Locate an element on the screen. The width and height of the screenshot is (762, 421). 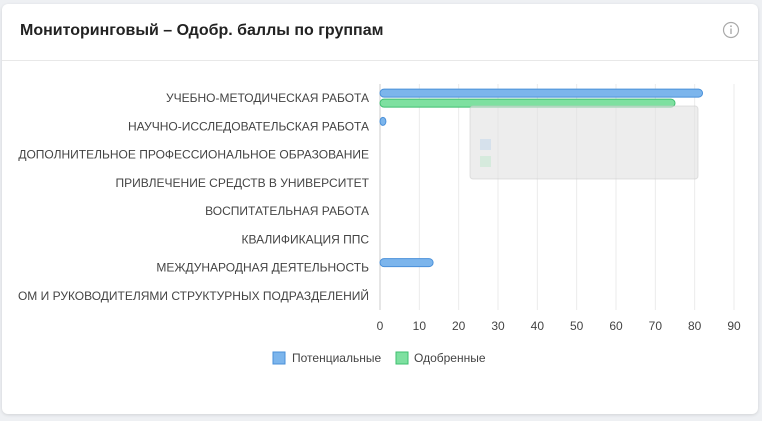
category-label: КВАЛИФИКАЦИЯ ППС is located at coordinates (305, 239).